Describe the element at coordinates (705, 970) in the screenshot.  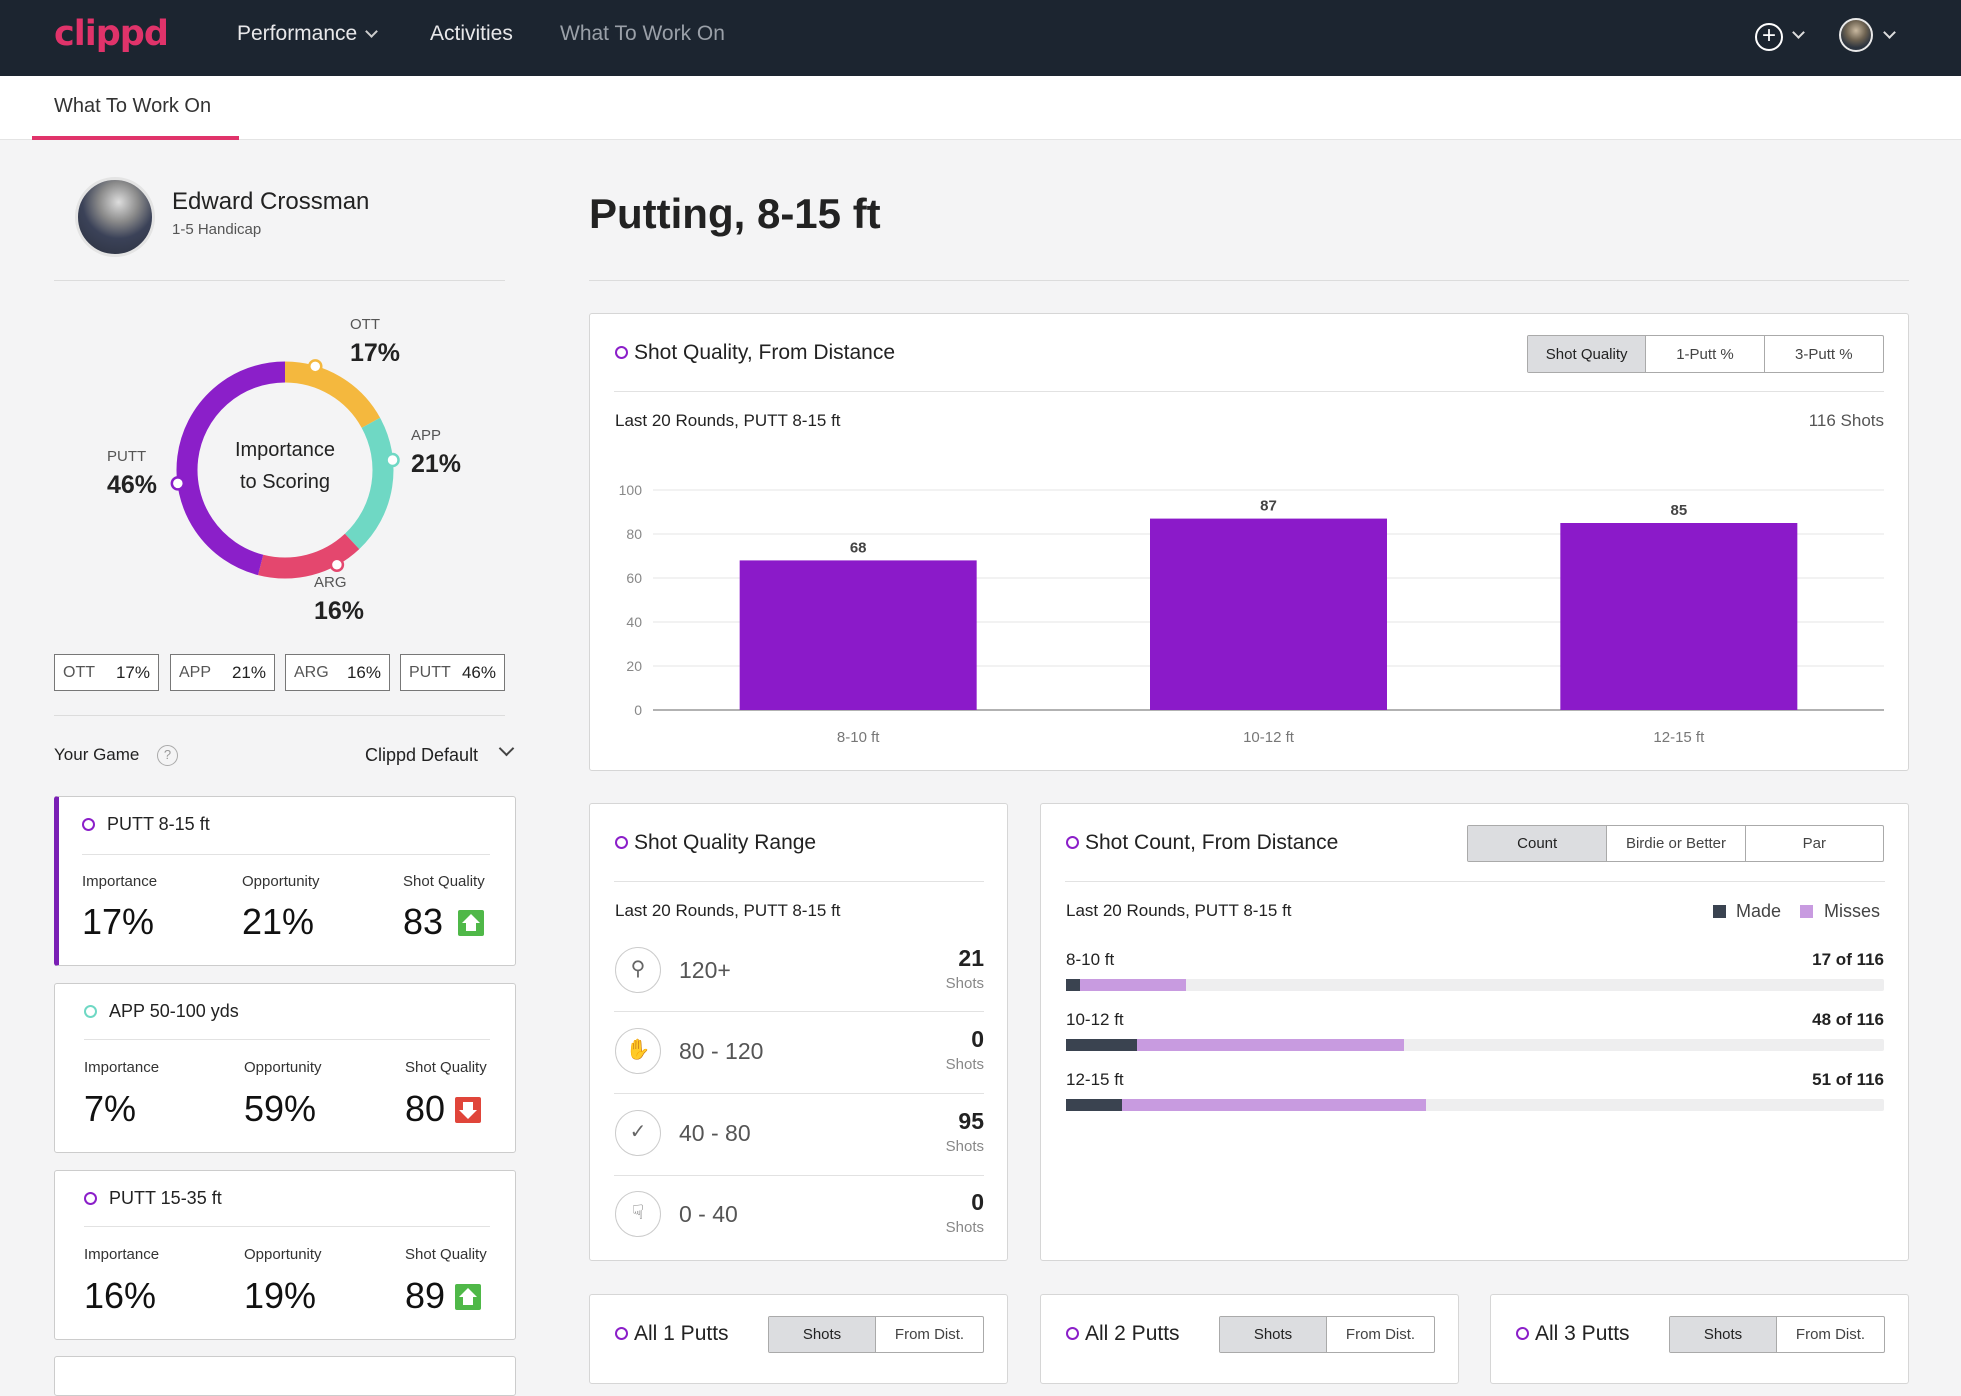
I see `range-label: 120+` at that location.